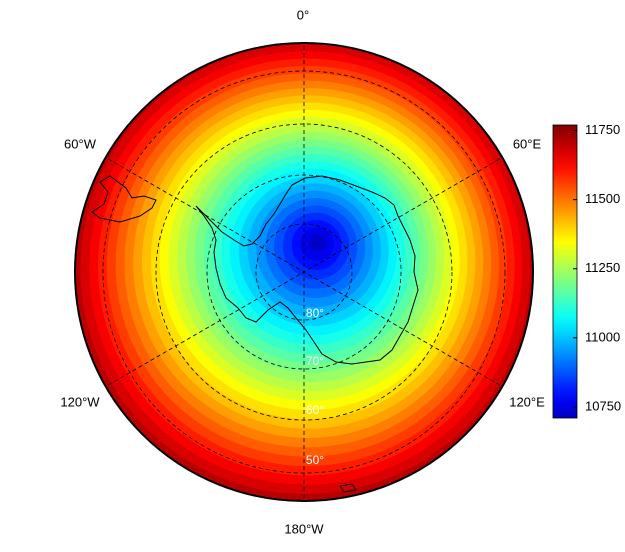 This screenshot has height=552, width=625. Describe the element at coordinates (304, 528) in the screenshot. I see `longitude-label: 180°W` at that location.